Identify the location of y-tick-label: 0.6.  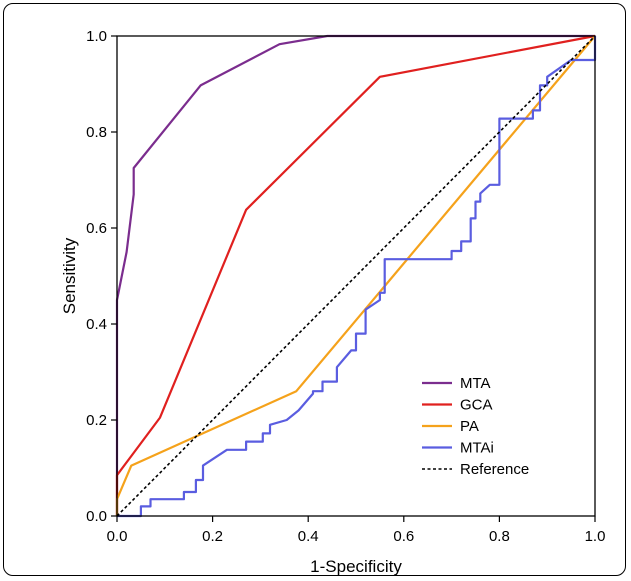
(96, 228).